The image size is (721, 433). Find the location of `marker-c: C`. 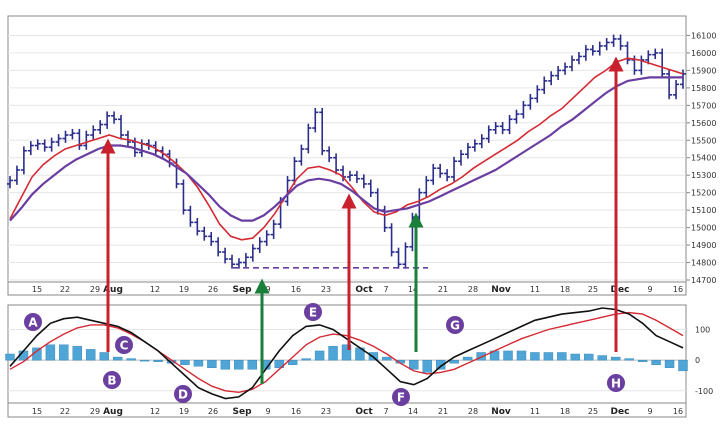

marker-c: C is located at coordinates (124, 345).